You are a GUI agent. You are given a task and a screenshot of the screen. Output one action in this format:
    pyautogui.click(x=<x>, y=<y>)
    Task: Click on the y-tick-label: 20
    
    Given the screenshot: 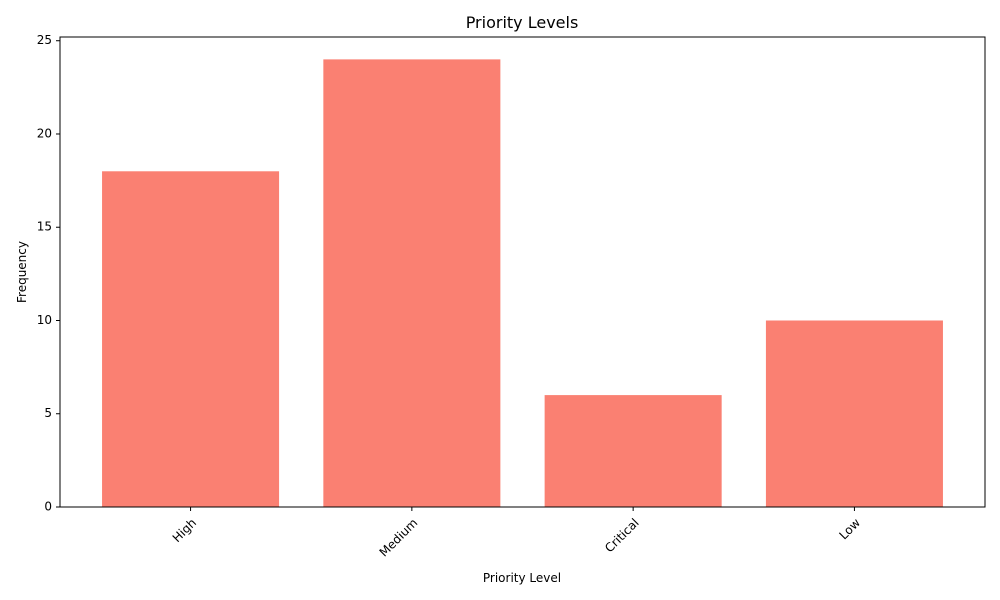 What is the action you would take?
    pyautogui.click(x=44, y=133)
    